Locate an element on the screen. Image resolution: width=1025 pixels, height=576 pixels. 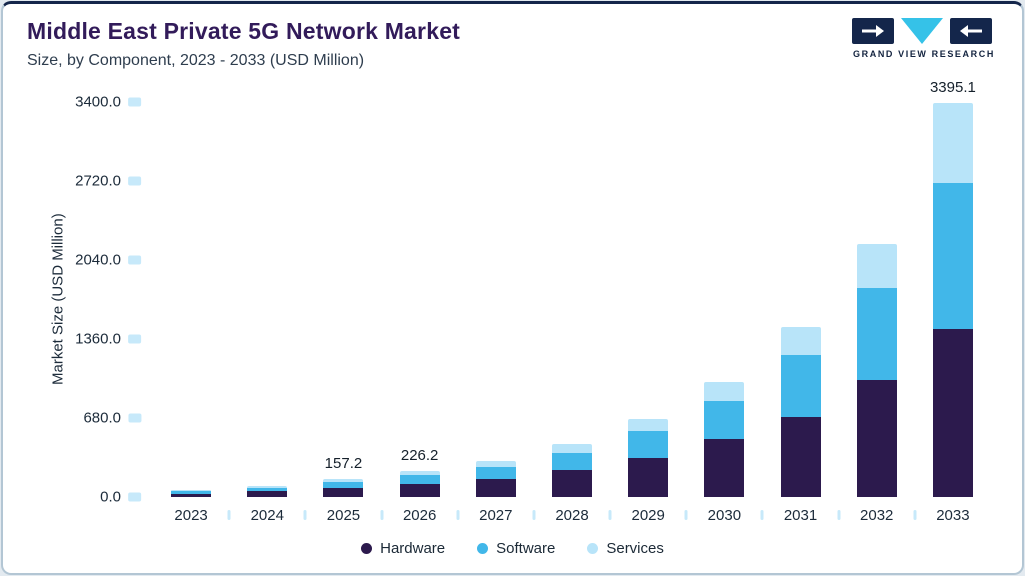
bar-2033 is located at coordinates (952, 299).